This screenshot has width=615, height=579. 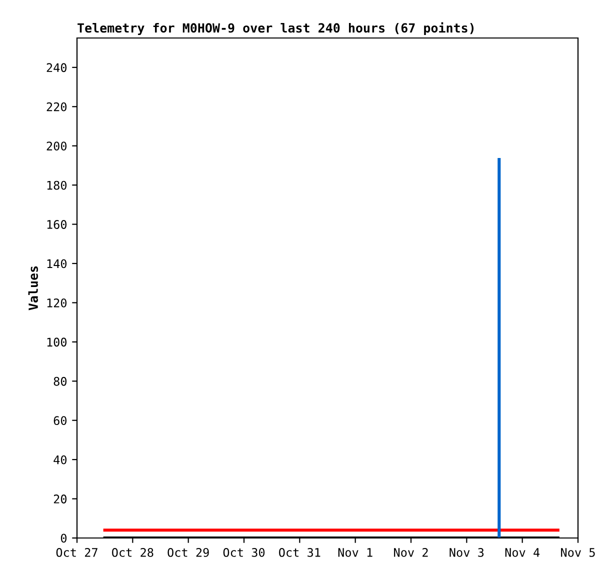 What do you see at coordinates (56, 146) in the screenshot?
I see `y-tick-label: 200` at bounding box center [56, 146].